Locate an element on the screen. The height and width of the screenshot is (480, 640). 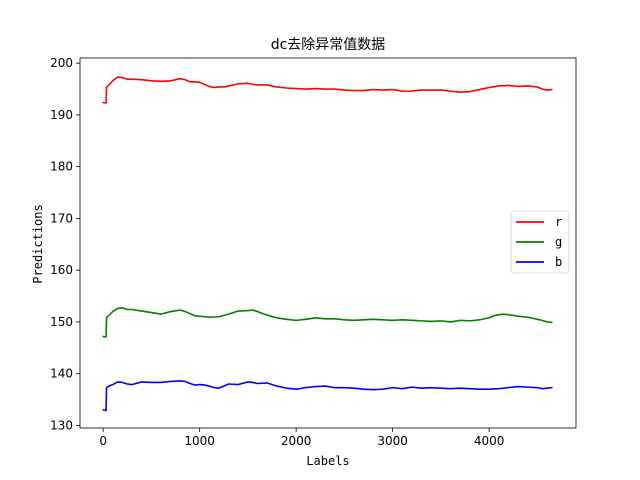
y-tick-label: 170 is located at coordinates (61, 218).